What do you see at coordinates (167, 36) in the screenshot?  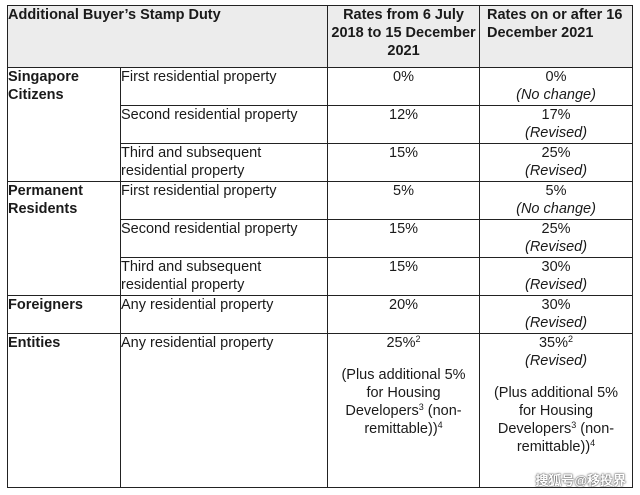 I see `table-title: Additional Buyer’s Stamp Duty` at bounding box center [167, 36].